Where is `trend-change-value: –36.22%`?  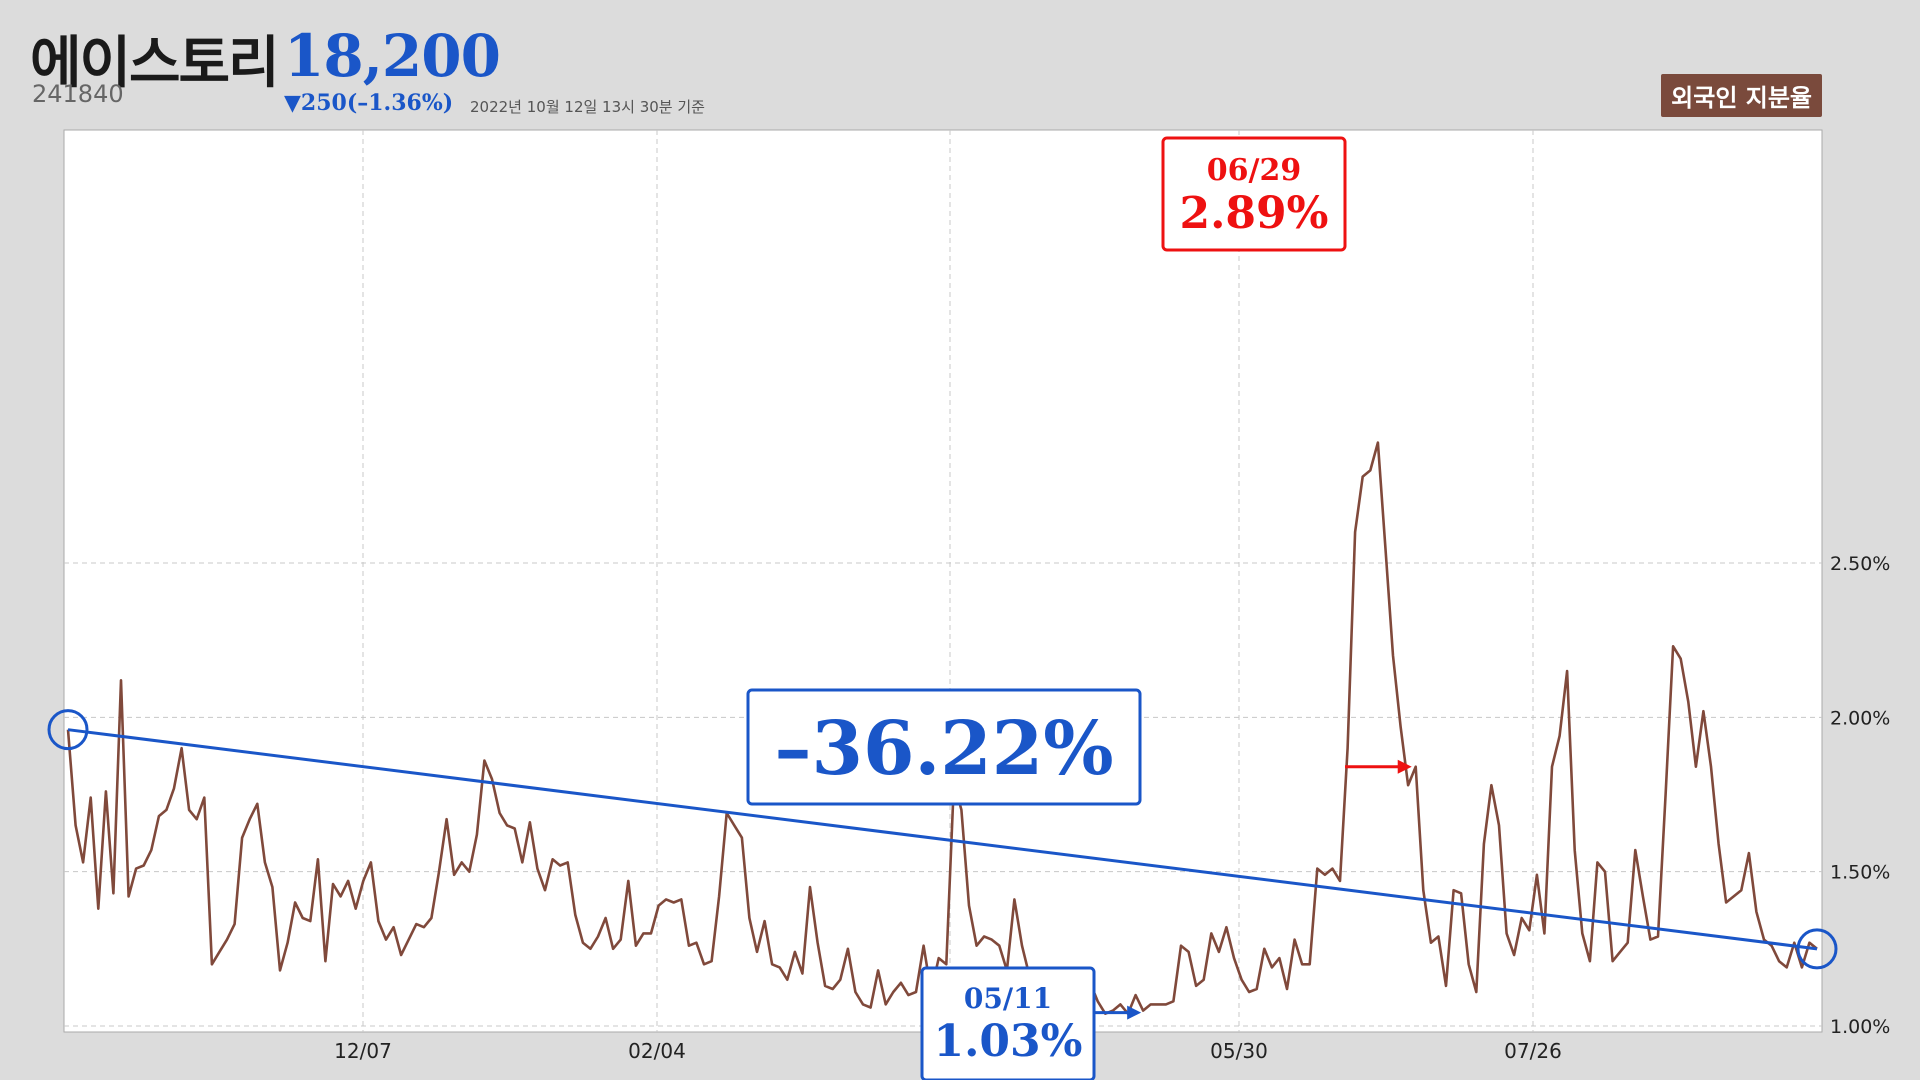
trend-change-value: –36.22% is located at coordinates (943, 749).